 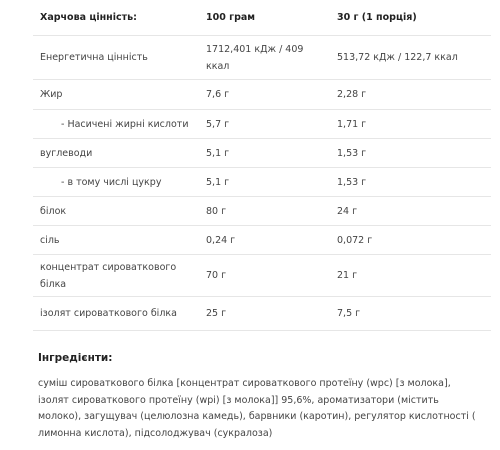 I want to click on row-name: - Насичені жирні кислоти, so click(x=125, y=124).